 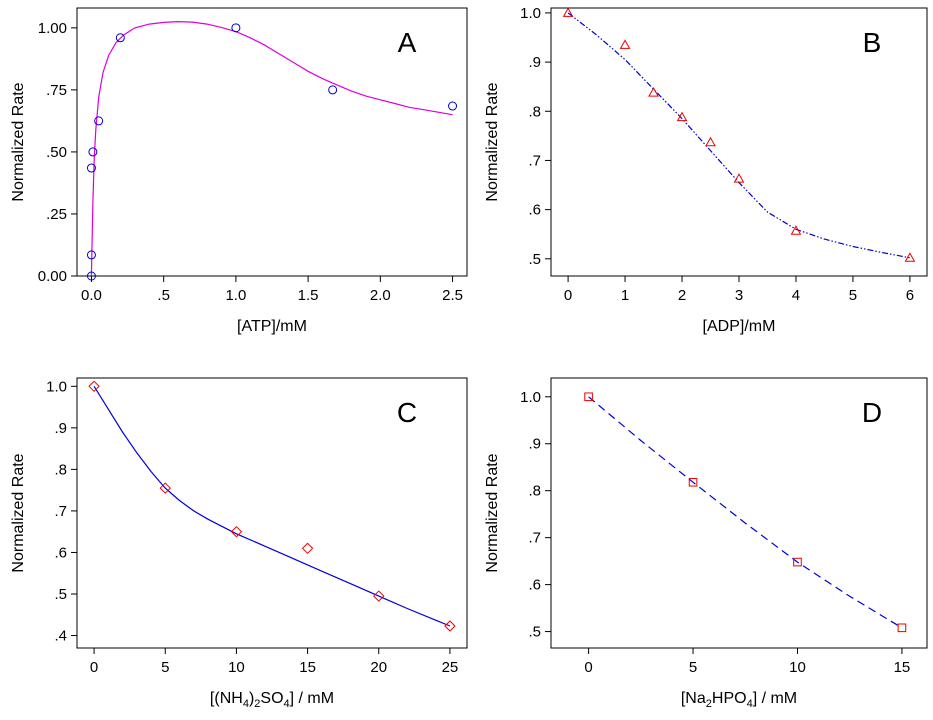 What do you see at coordinates (739, 700) in the screenshot?
I see `x-axis-label: [Na2HPO4] / mM` at bounding box center [739, 700].